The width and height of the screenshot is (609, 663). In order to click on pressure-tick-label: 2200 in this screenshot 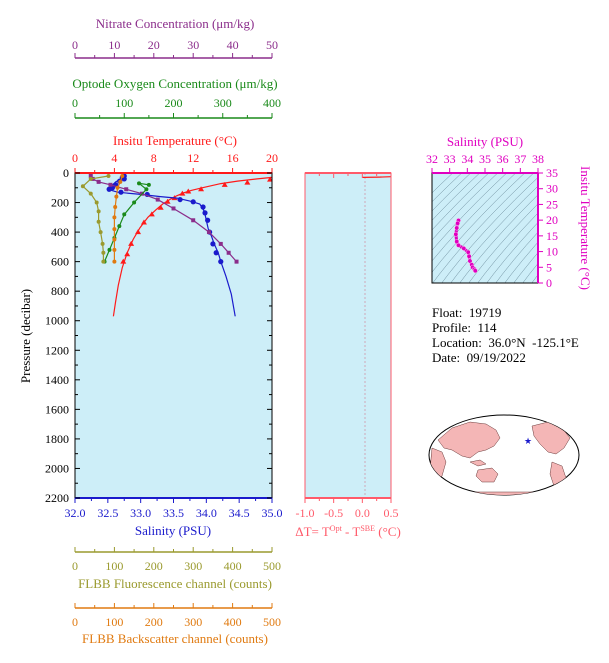, I will do `click(57, 498)`.